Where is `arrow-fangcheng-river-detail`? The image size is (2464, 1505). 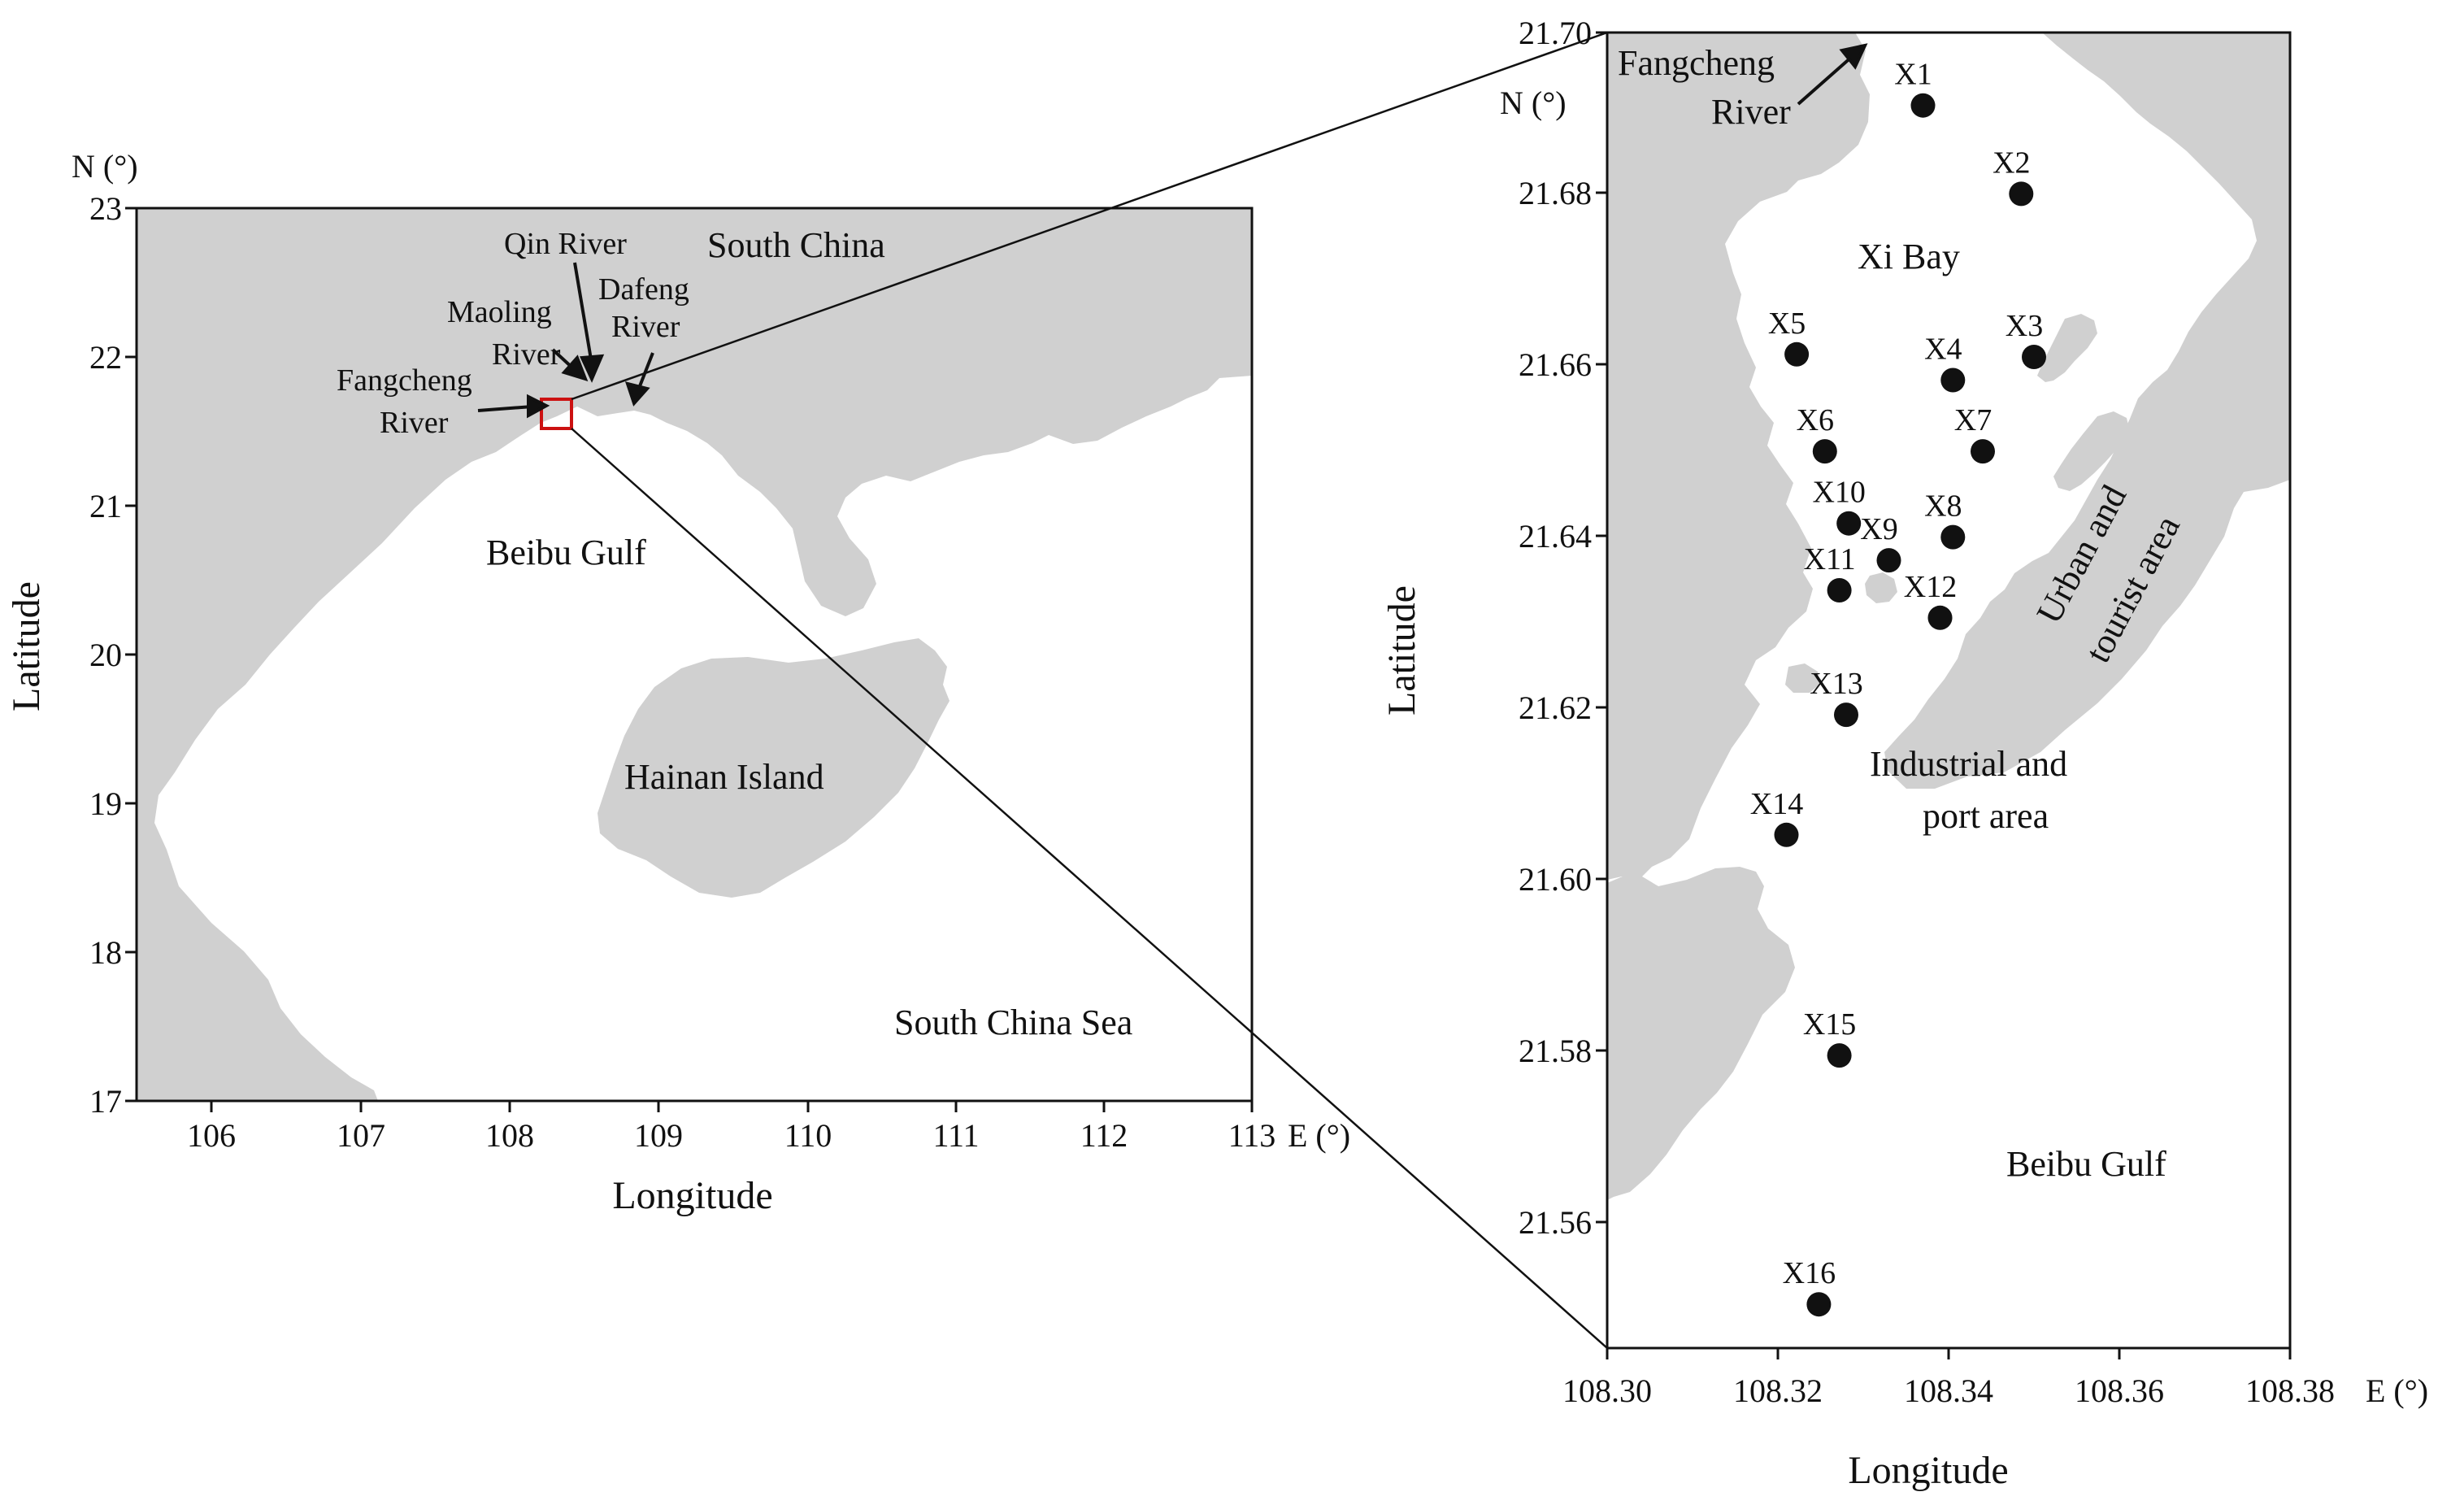
arrow-fangcheng-river-detail is located at coordinates (1826, 80).